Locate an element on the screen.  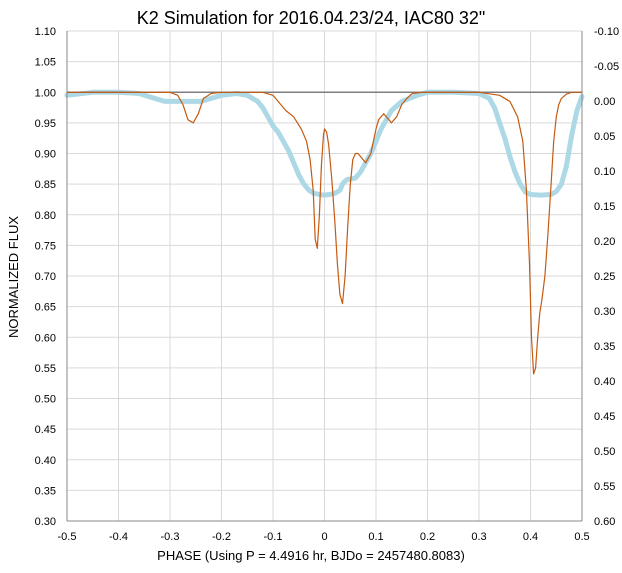
x-tick-label: -0.2 is located at coordinates (221, 537).